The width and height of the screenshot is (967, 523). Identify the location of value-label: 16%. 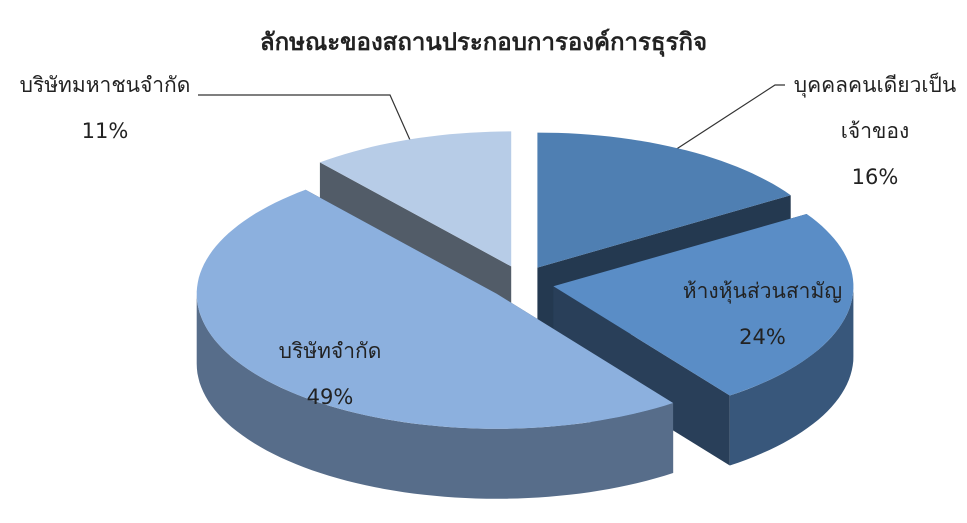
(875, 177).